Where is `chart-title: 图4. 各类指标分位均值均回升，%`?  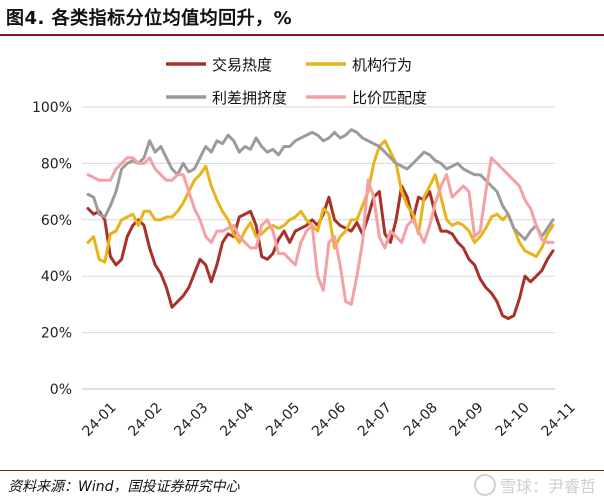 chart-title: 图4. 各类指标分位均值均回升，% is located at coordinates (149, 18).